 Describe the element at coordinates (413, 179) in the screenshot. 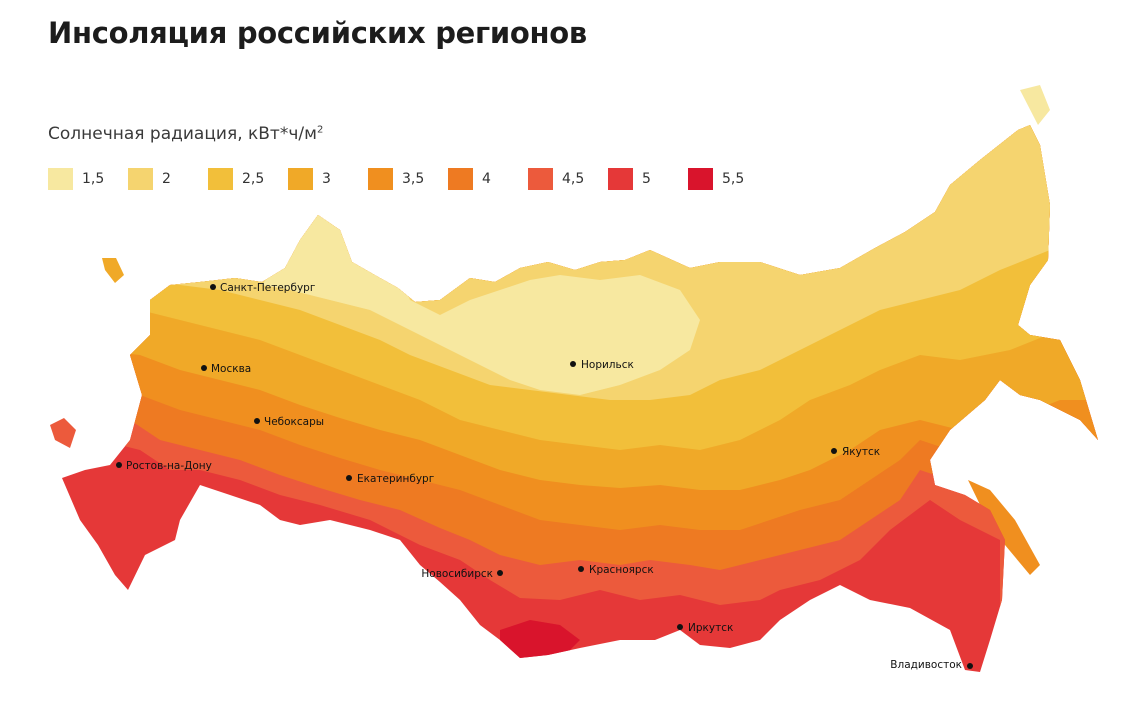

I see `legend-label: 3,5` at that location.